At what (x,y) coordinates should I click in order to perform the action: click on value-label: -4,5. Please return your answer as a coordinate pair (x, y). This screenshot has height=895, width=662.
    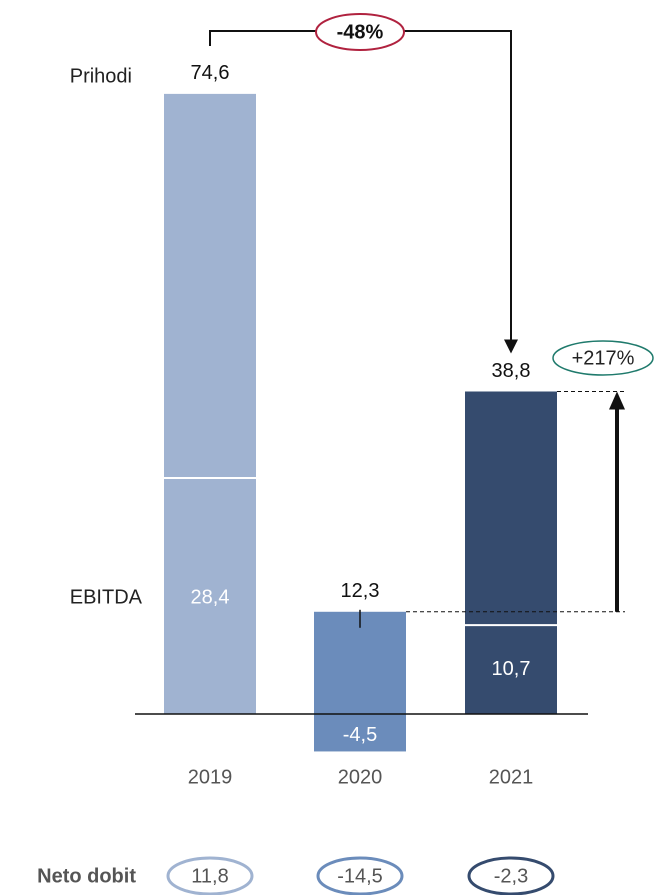
    Looking at the image, I should click on (360, 735).